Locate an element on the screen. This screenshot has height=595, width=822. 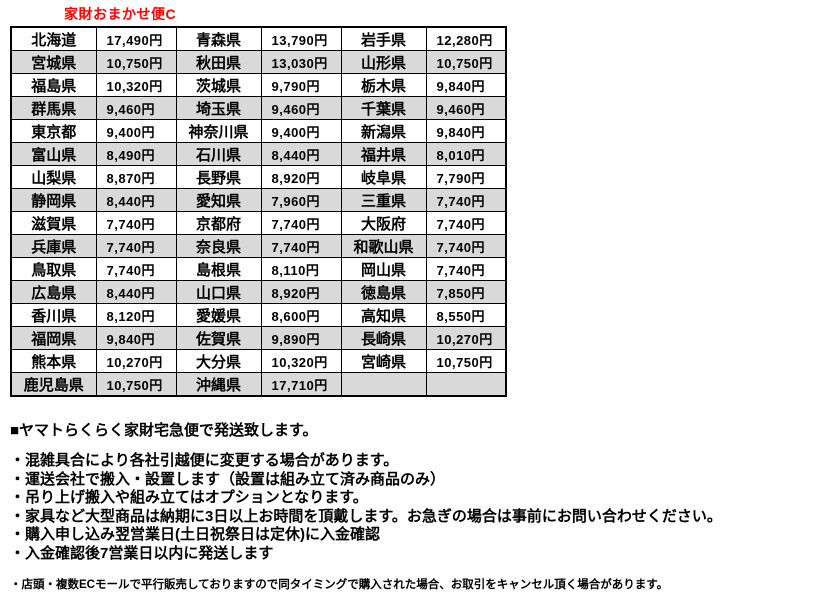
prefecture-cell: 兵庫県 is located at coordinates (53, 246).